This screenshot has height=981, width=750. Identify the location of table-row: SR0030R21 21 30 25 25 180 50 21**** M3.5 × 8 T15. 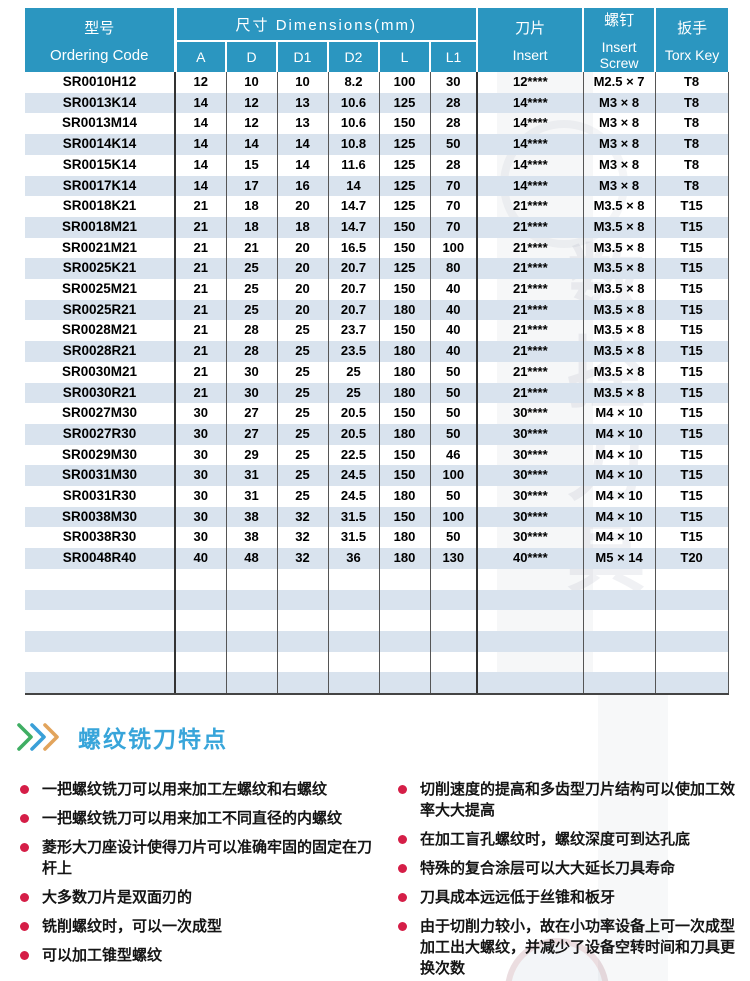
(377, 393).